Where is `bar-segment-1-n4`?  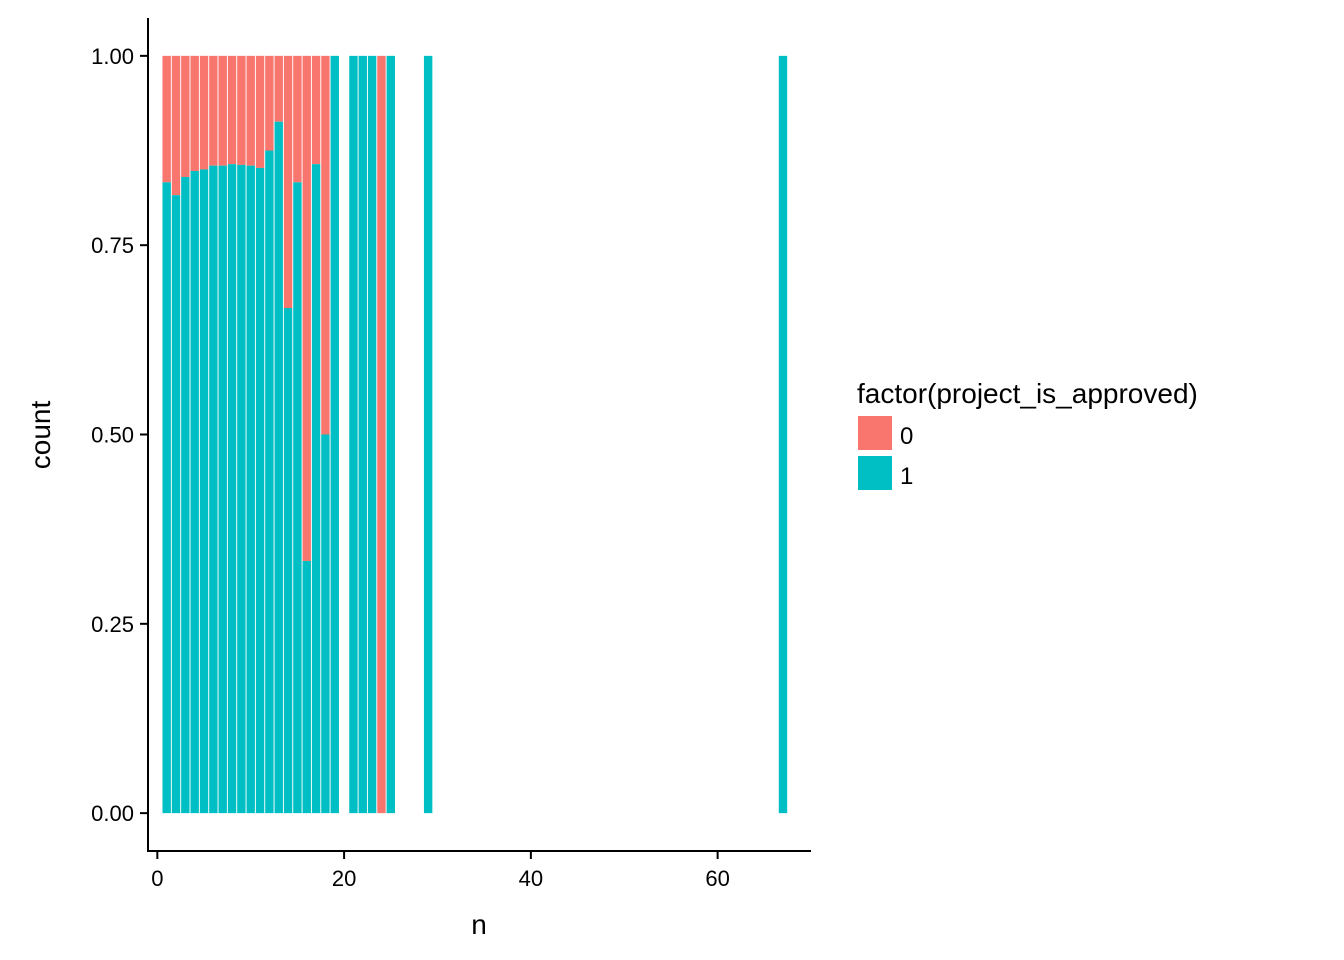
bar-segment-1-n4 is located at coordinates (194, 492).